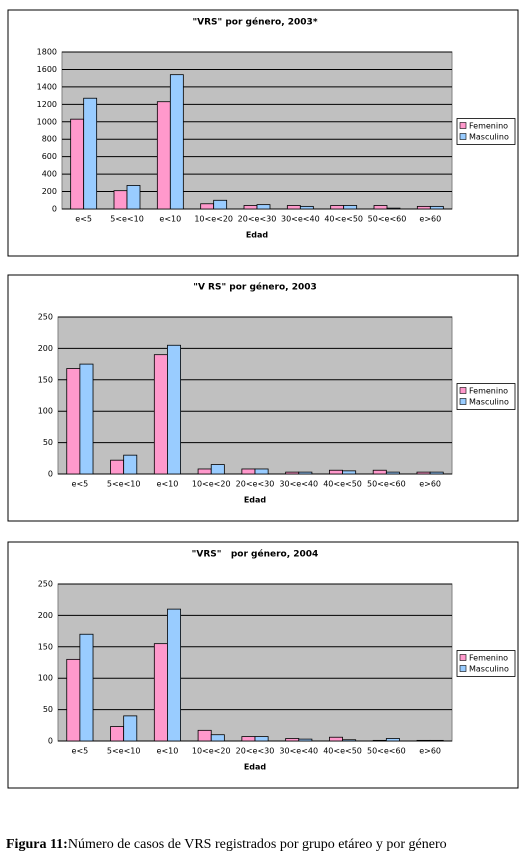 Image resolution: width=532 pixels, height=862 pixels. What do you see at coordinates (489, 669) in the screenshot?
I see `legend-label: Masculino` at bounding box center [489, 669].